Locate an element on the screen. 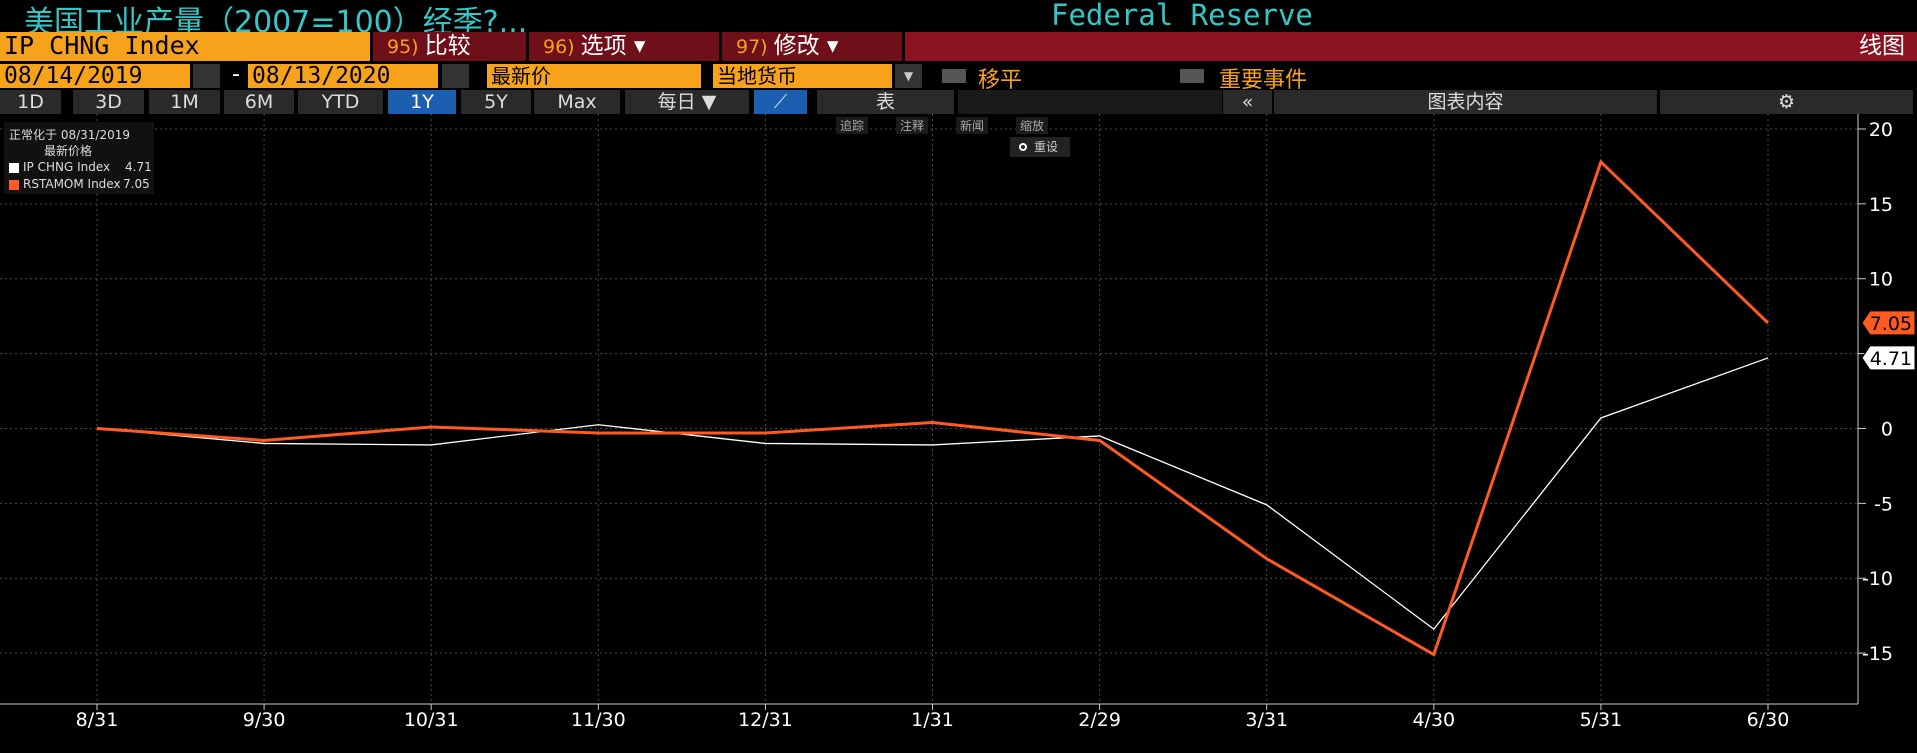 This screenshot has height=753, width=1917. button-label: 选项 is located at coordinates (603, 46).